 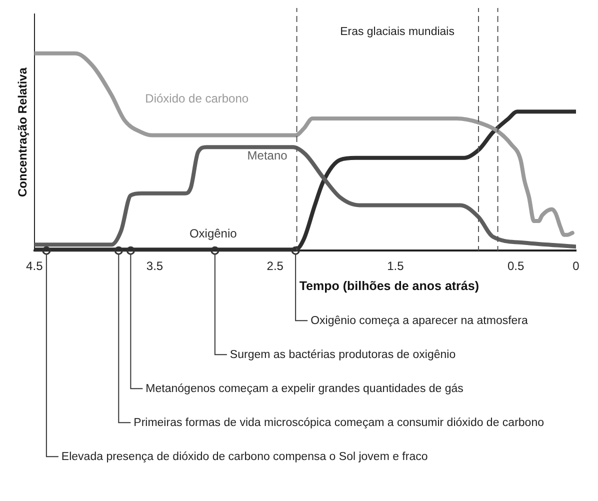 What do you see at coordinates (515, 266) in the screenshot?
I see `x-tick-label: 0.5` at bounding box center [515, 266].